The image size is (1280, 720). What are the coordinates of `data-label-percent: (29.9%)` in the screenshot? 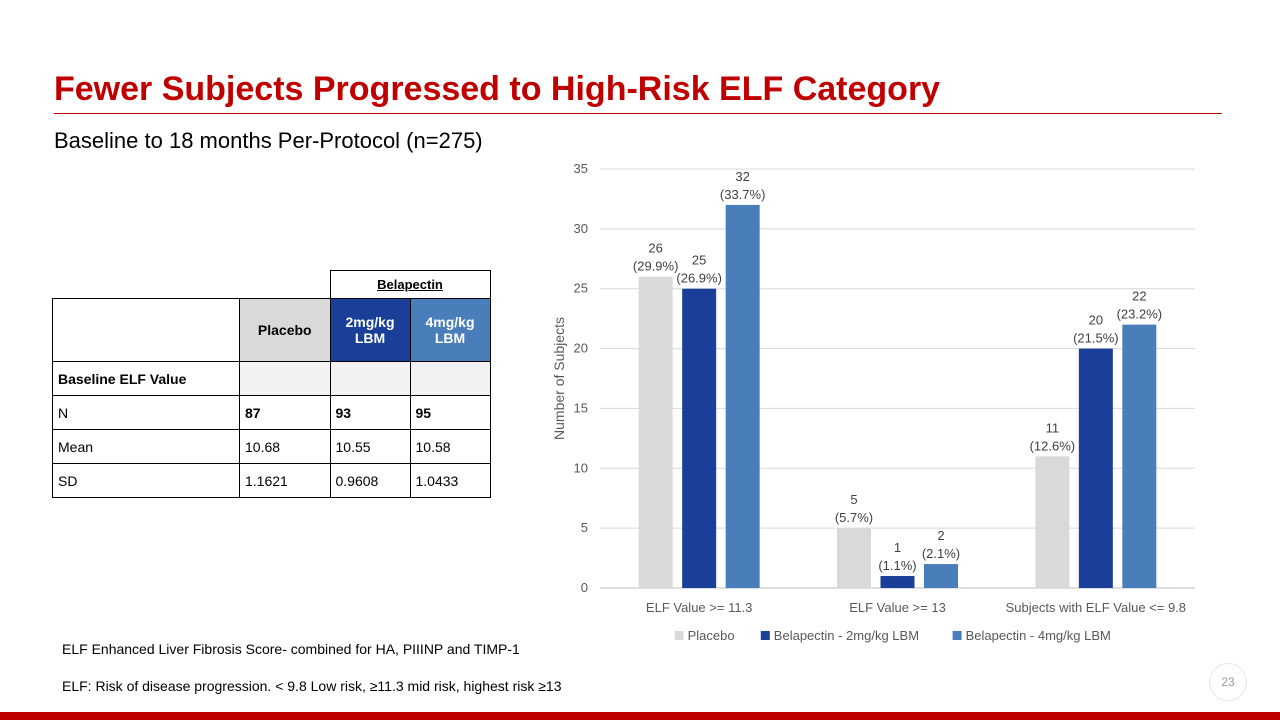 It's located at (656, 266).